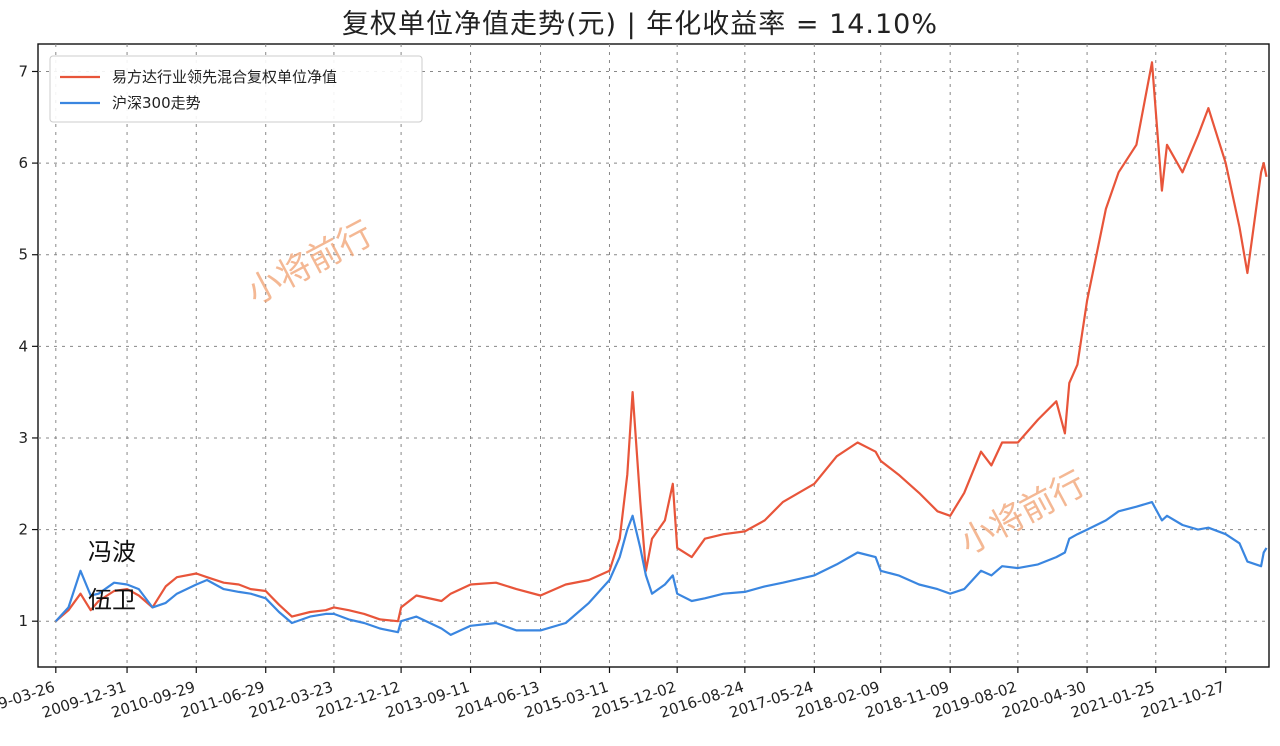 The width and height of the screenshot is (1280, 746). What do you see at coordinates (23, 255) in the screenshot?
I see `y-tick-label: 5` at bounding box center [23, 255].